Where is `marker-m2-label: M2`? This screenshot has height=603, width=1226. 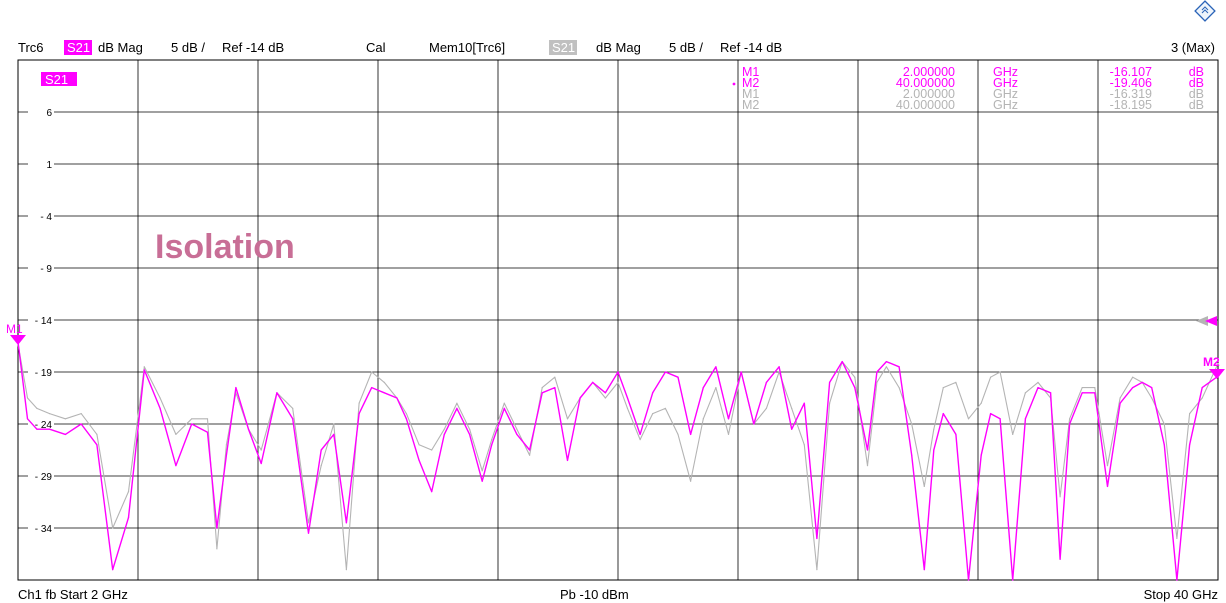
marker-m2-label: M2 is located at coordinates (1211, 362).